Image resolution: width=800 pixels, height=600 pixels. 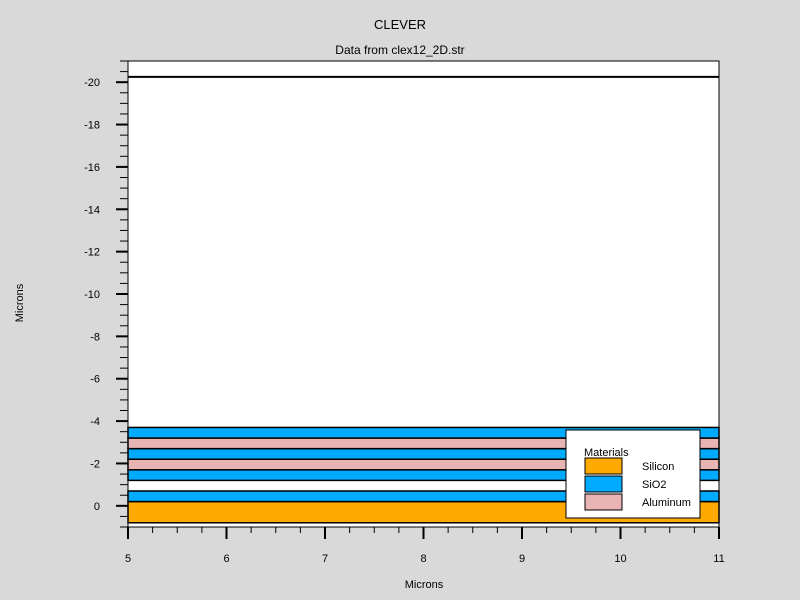 I want to click on x-axis-ticks: 5 6 7 8 9 10 11, so click(x=425, y=546).